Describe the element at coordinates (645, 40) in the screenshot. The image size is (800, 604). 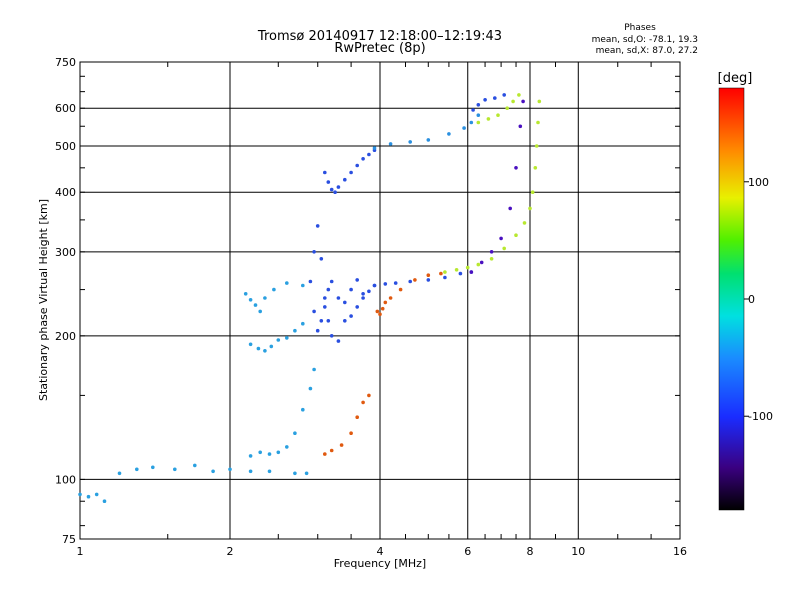
I see `phases-o-stats: mean, sd,O: -78.1, 19.3` at that location.